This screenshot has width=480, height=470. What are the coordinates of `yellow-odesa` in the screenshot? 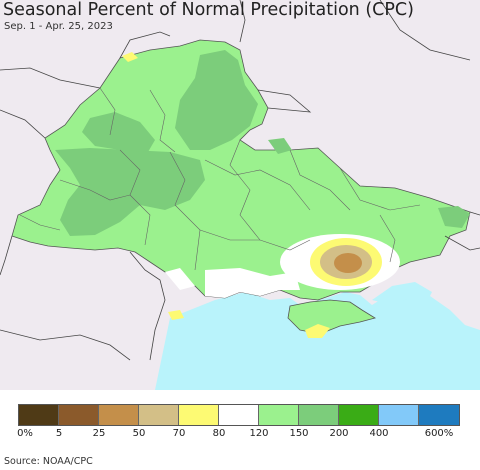 It's located at (176, 315).